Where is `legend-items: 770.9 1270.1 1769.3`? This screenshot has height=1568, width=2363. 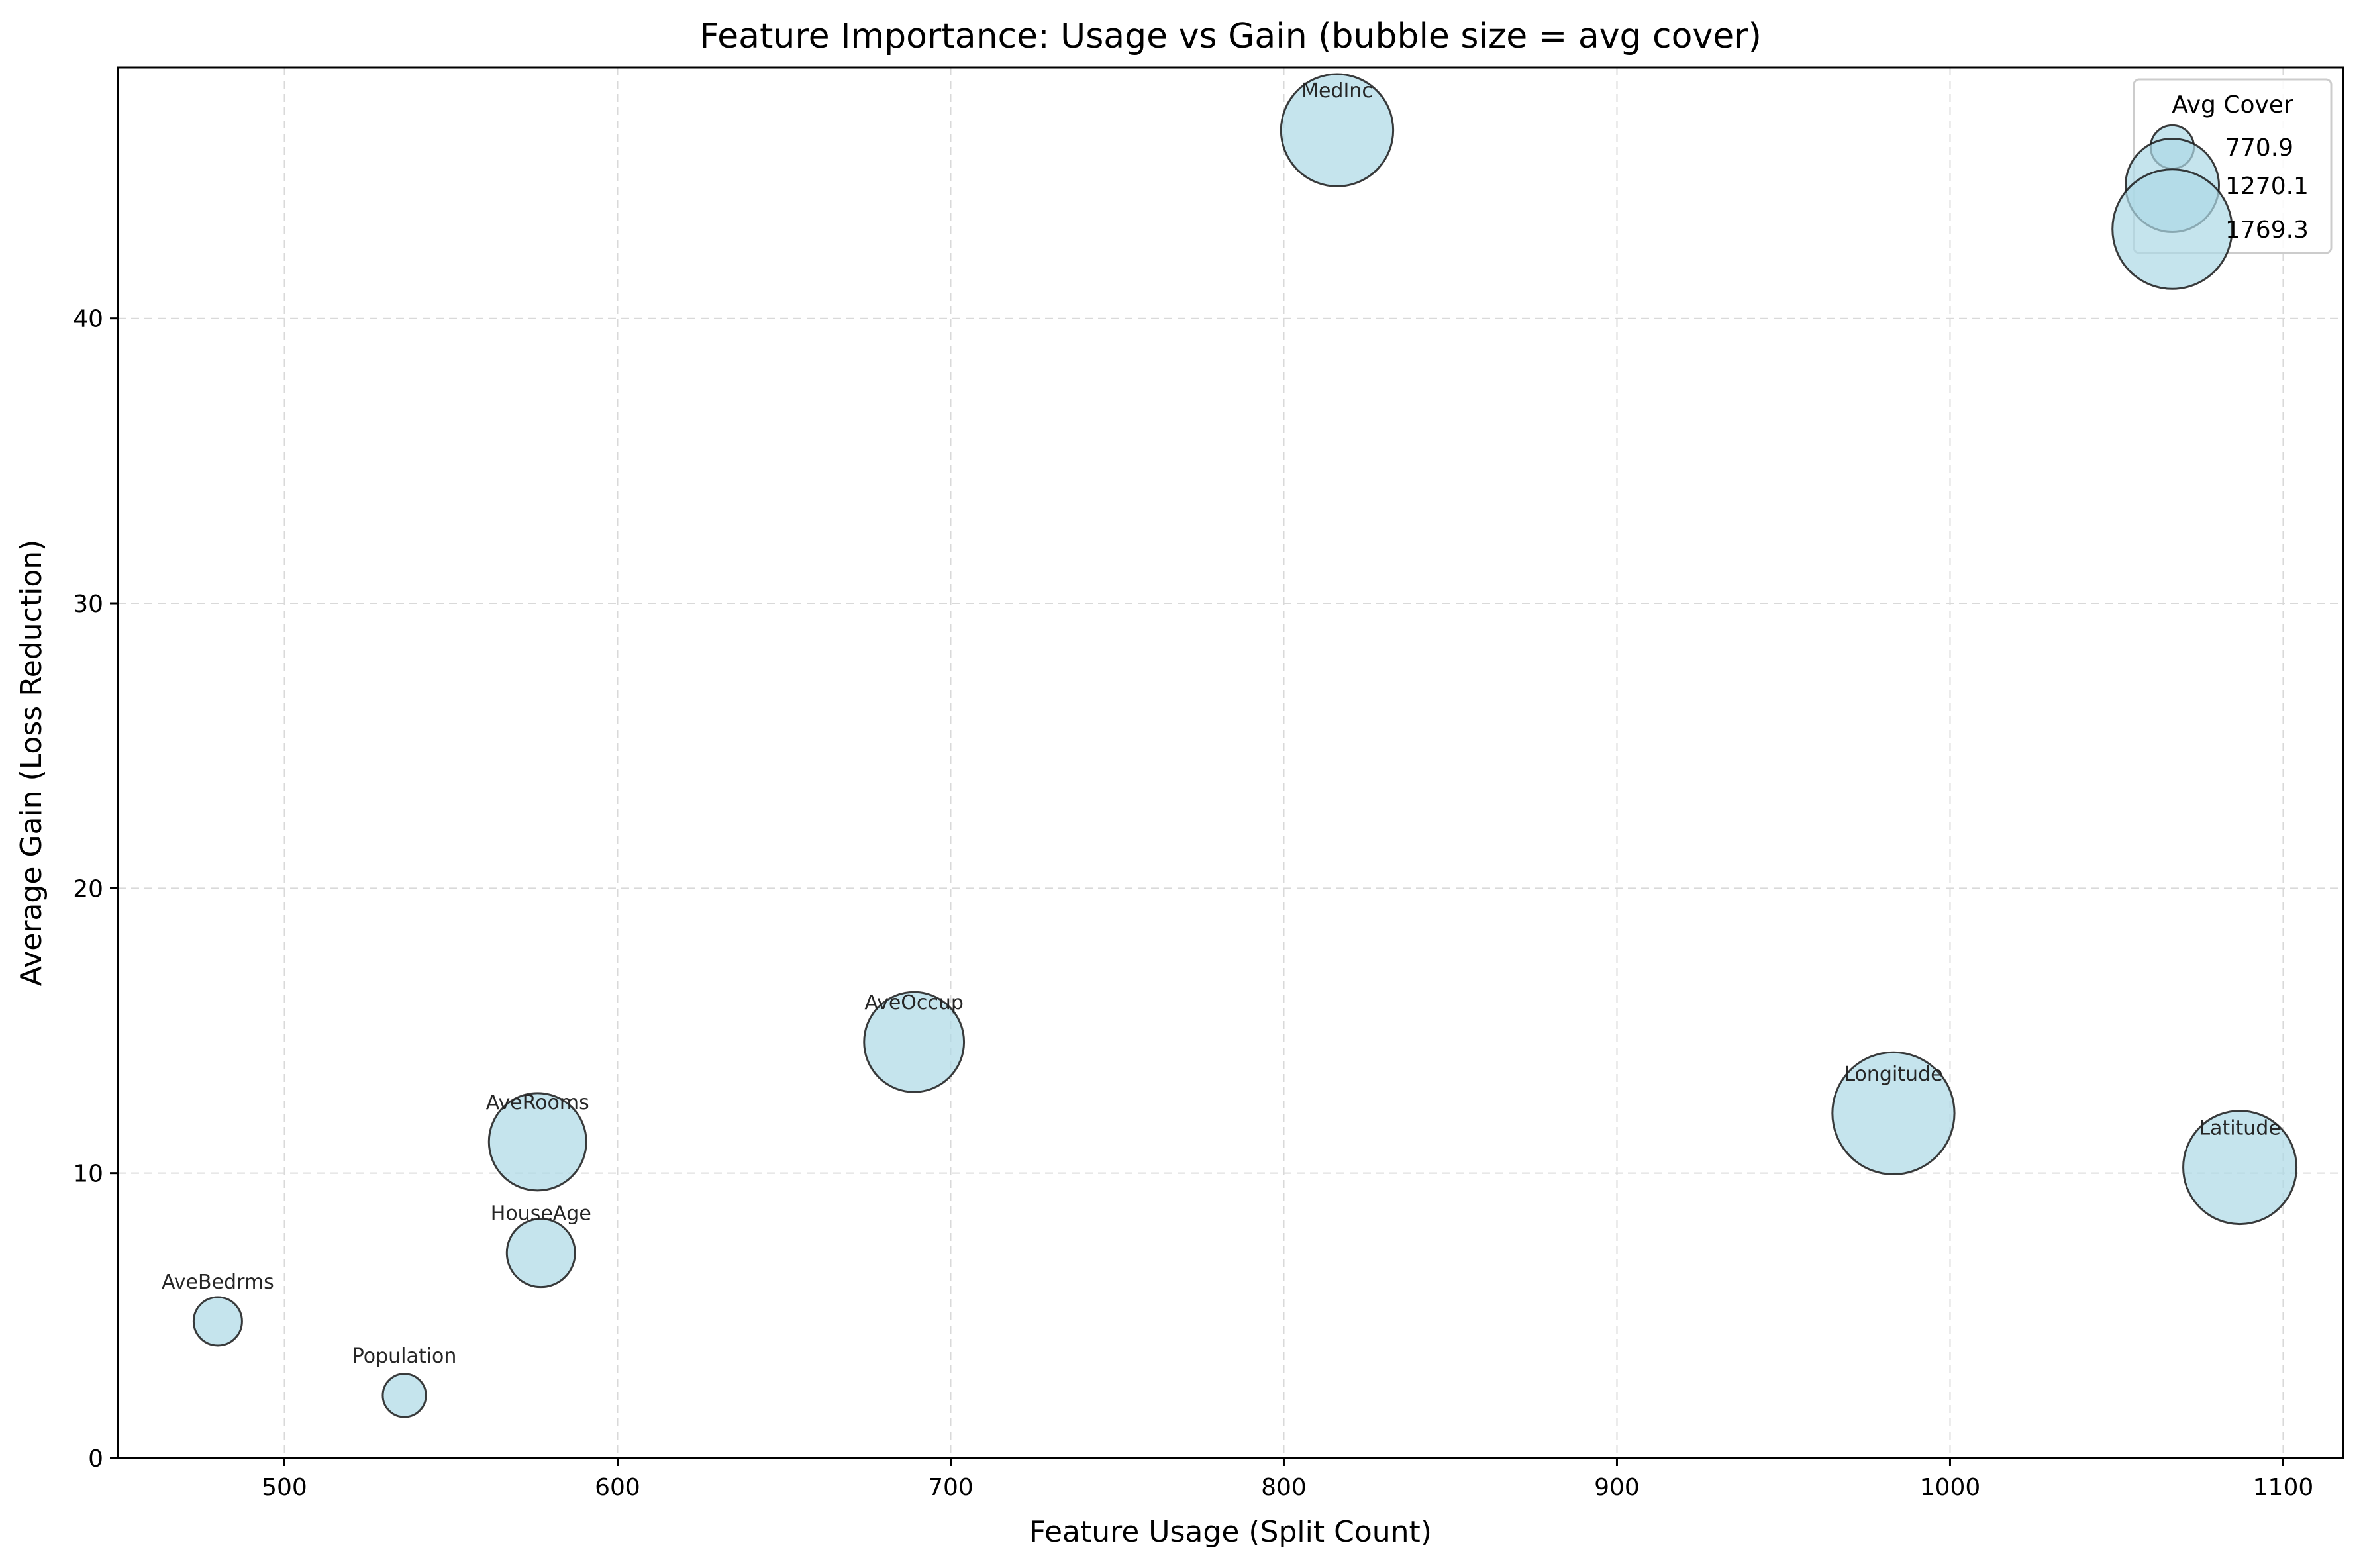 legend-items: 770.9 1270.1 1769.3 is located at coordinates (2210, 207).